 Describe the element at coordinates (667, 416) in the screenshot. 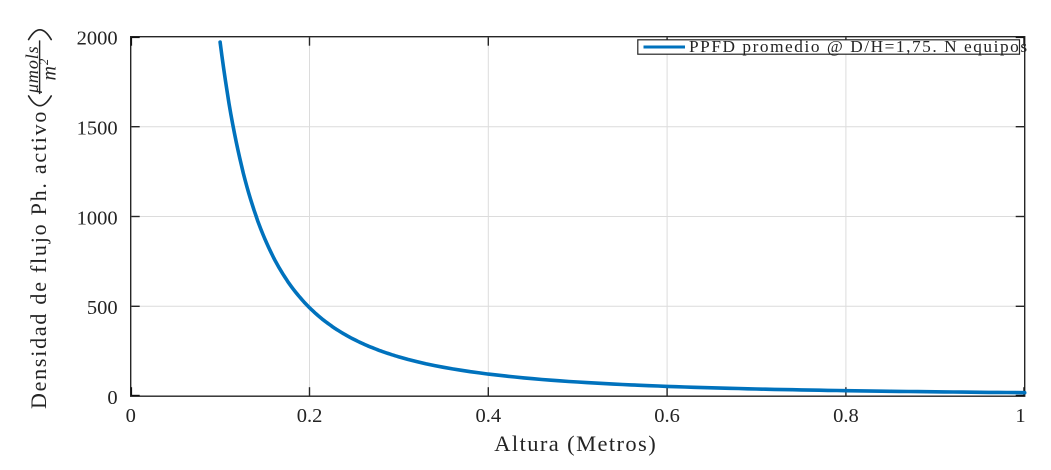

I see `svg-text: 0.6` at that location.